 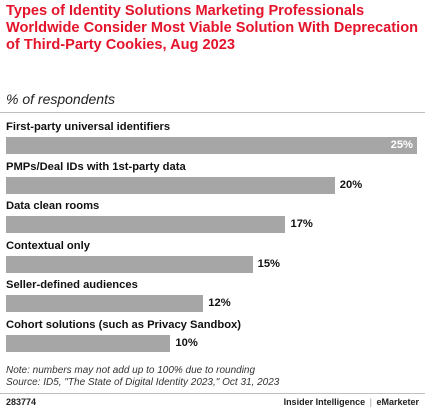 What do you see at coordinates (60, 99) in the screenshot?
I see `chart-subtitle: % of respondents` at bounding box center [60, 99].